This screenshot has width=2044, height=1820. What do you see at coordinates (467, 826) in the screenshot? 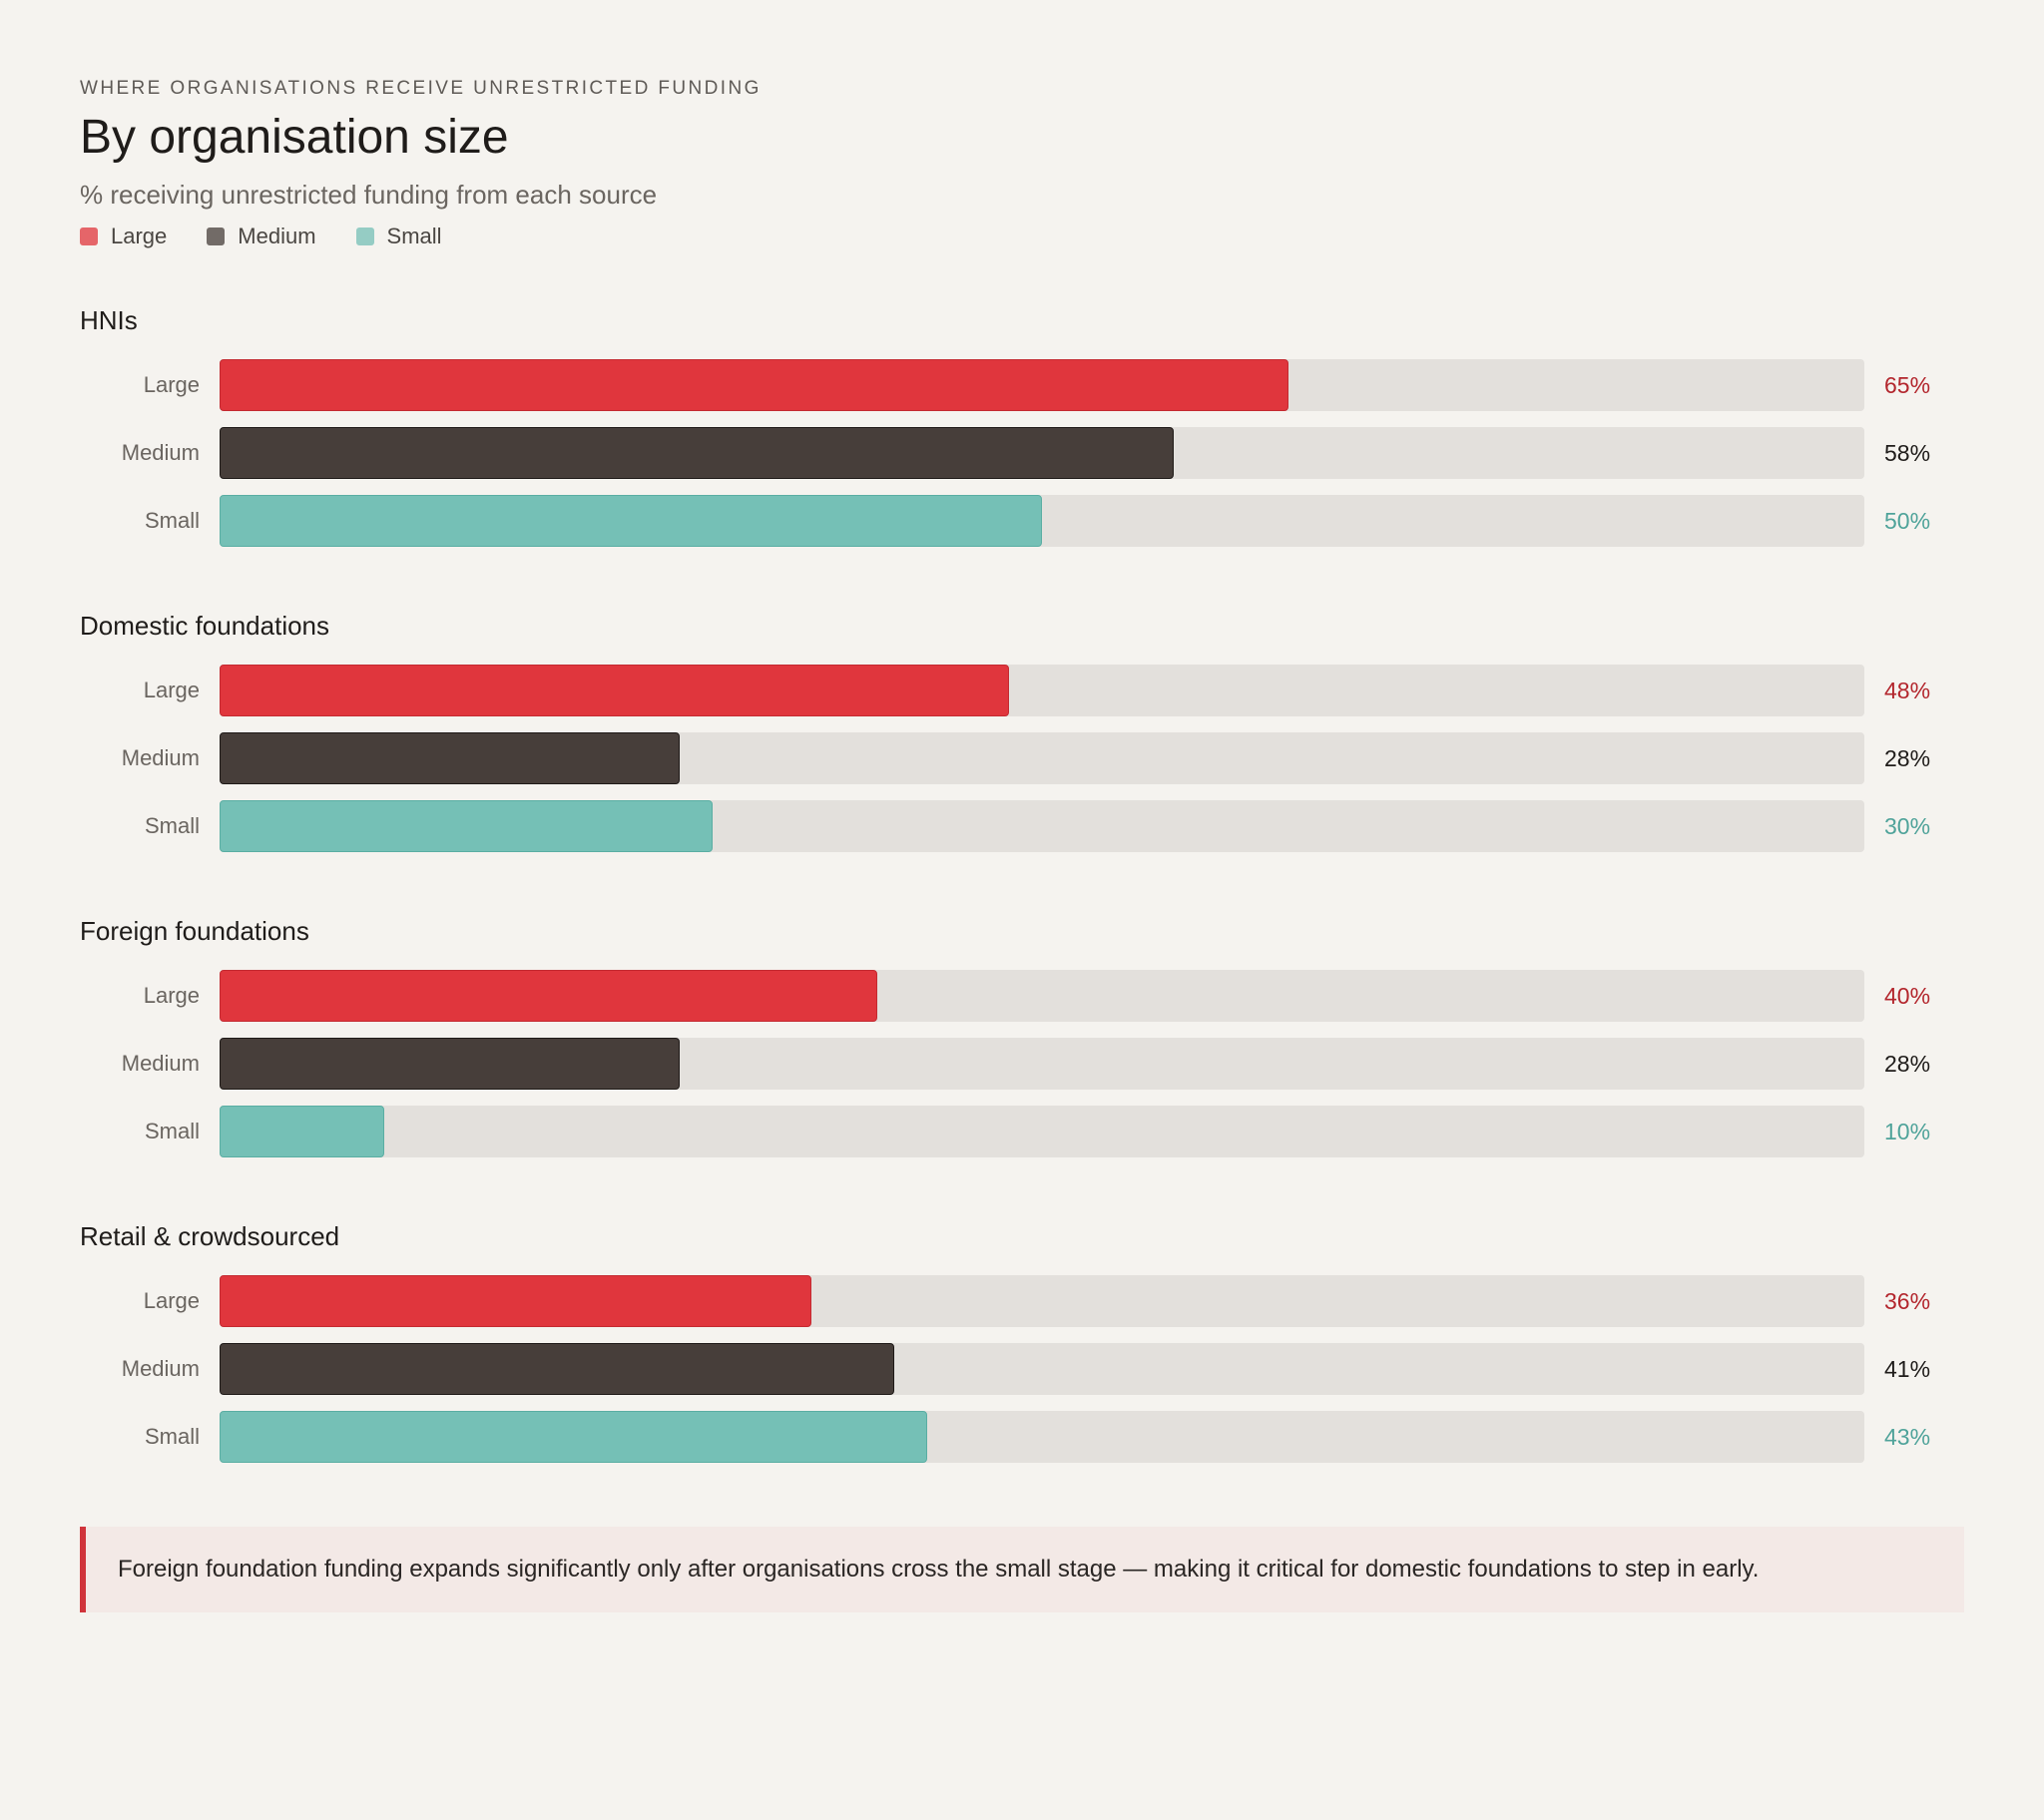
I see `bar-domestic-foundations-small` at bounding box center [467, 826].